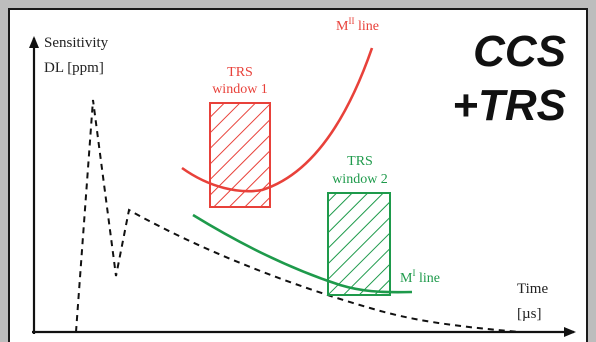  Describe the element at coordinates (357, 25) in the screenshot. I see `mii-line-label: MII line` at that location.